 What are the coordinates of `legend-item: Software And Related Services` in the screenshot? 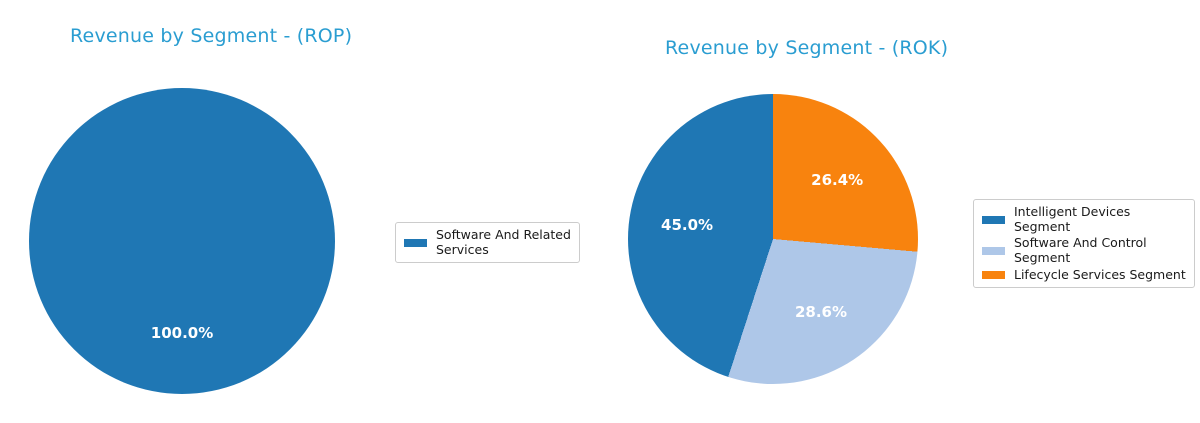 It's located at (487, 242).